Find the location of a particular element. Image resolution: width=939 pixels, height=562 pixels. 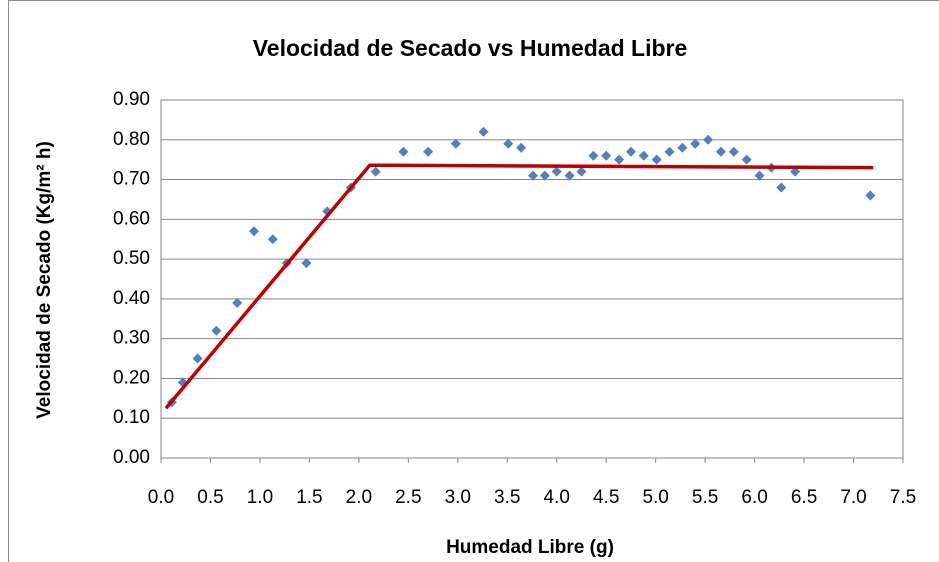

y-tick-label: 0.20 is located at coordinates (131, 377).